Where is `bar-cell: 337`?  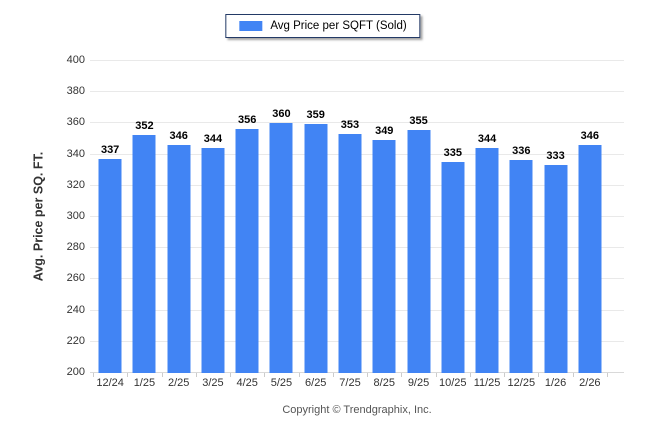 bar-cell: 337 is located at coordinates (110, 216).